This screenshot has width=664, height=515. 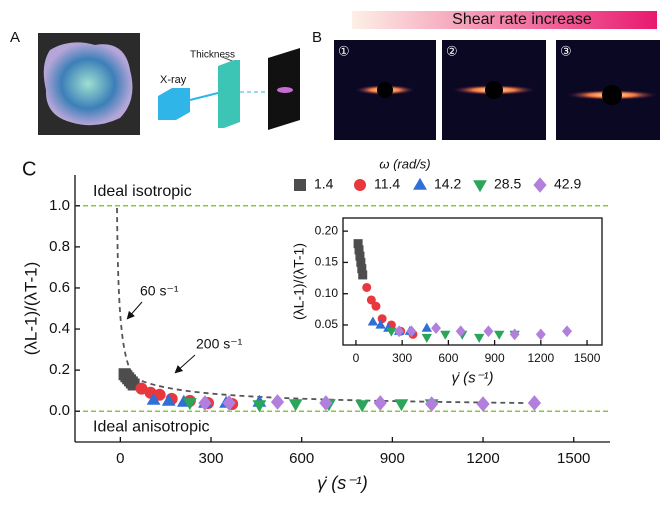 I want to click on beam, so click(x=206, y=96).